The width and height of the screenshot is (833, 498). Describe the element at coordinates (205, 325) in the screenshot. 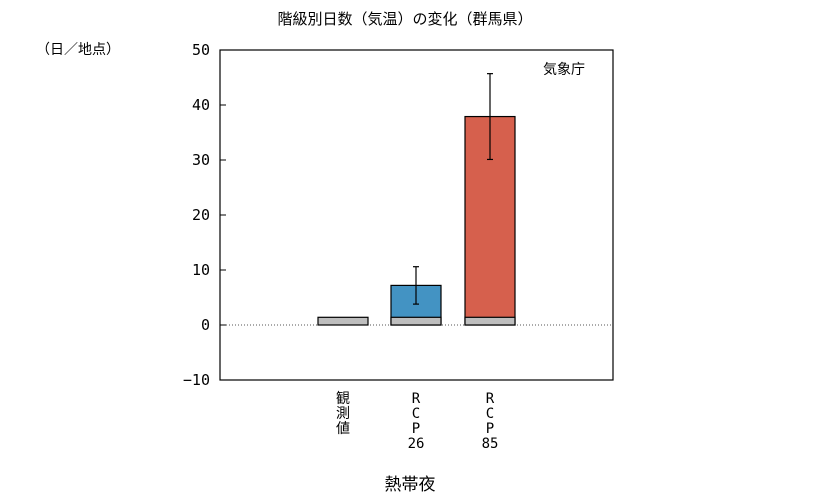

I see `y-tick-label: 0` at that location.